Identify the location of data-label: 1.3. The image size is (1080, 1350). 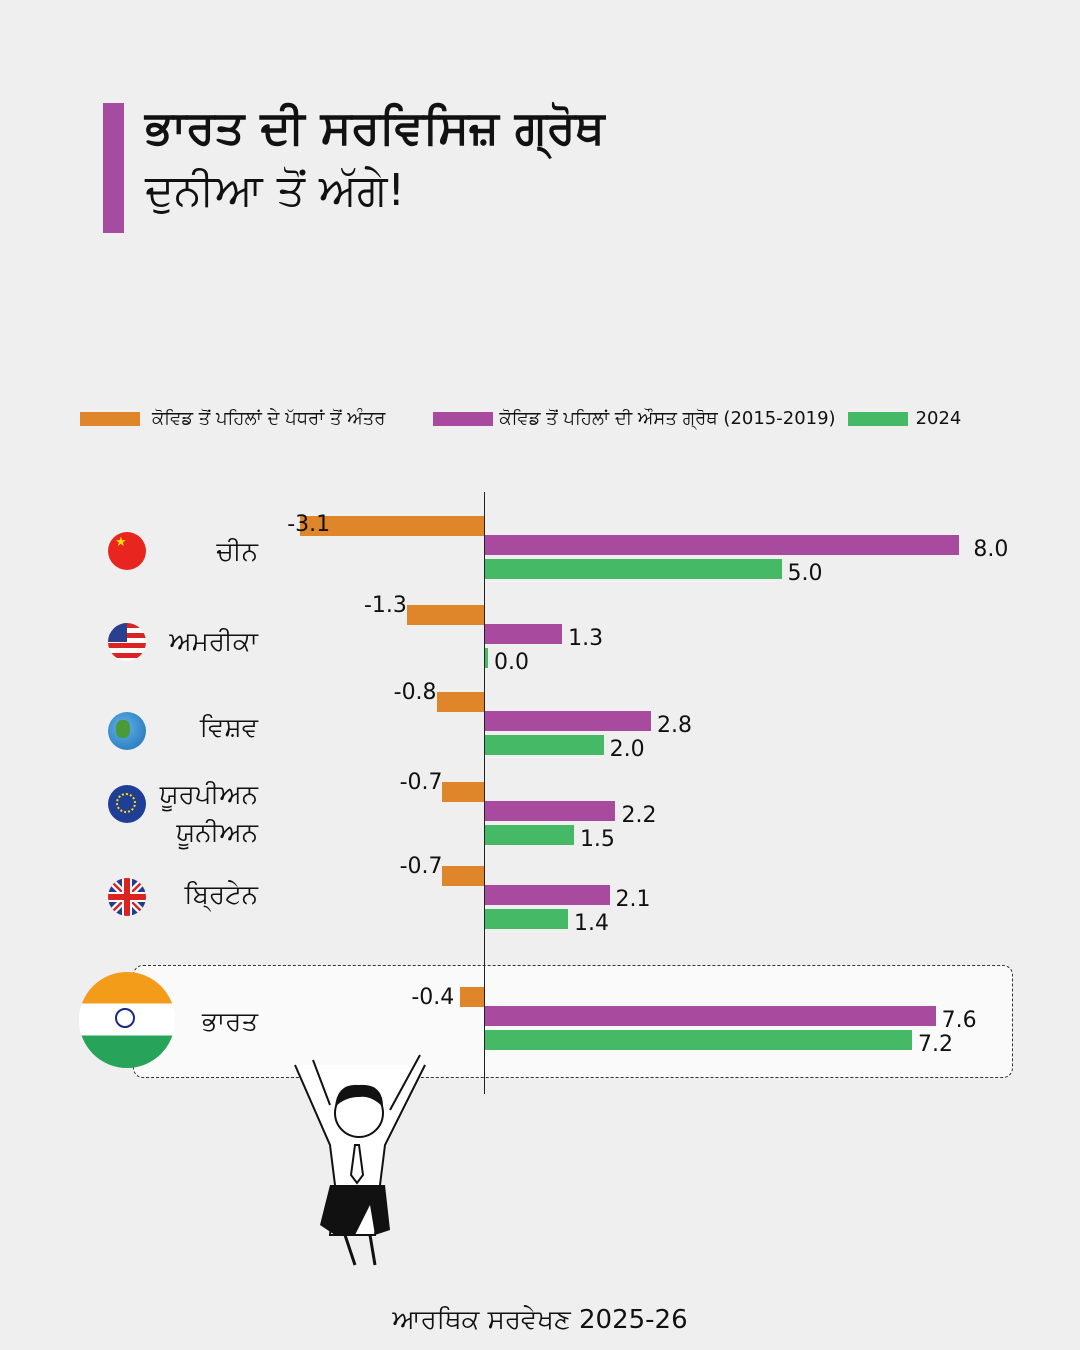
(586, 638).